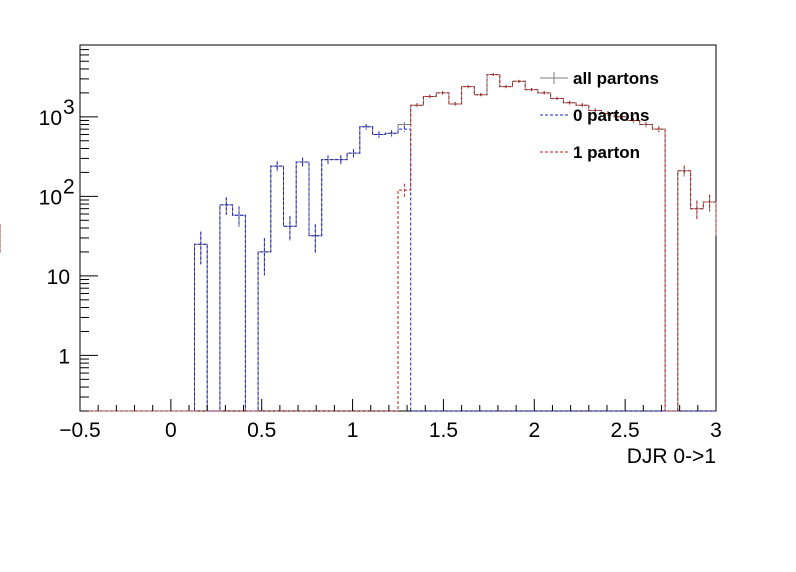 The width and height of the screenshot is (796, 572). I want to click on legend-label: all partons, so click(616, 78).